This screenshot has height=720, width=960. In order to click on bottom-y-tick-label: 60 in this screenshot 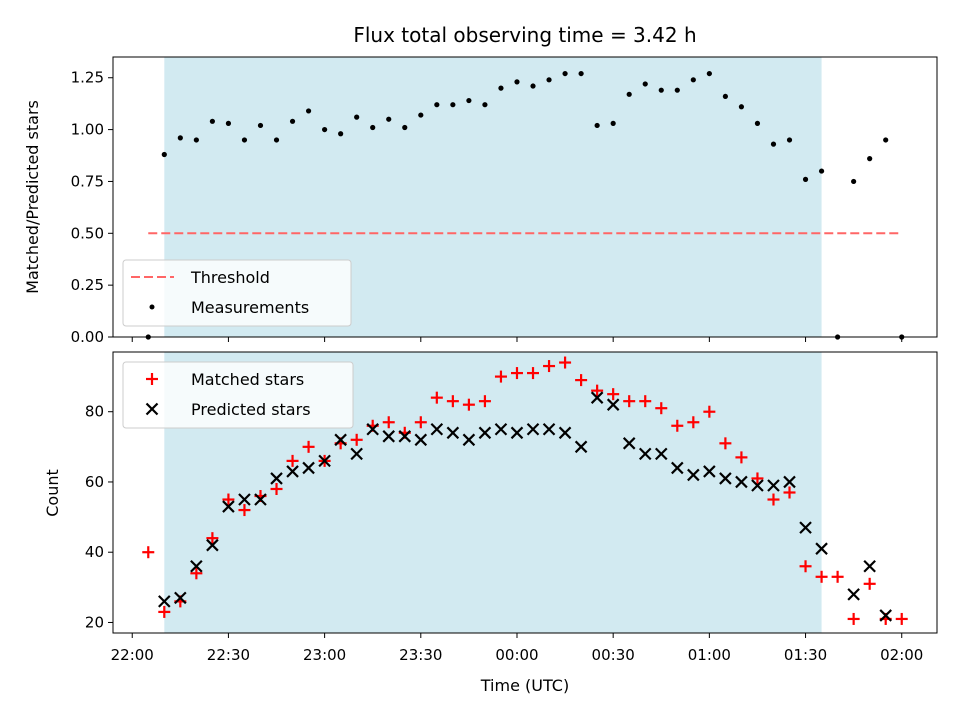, I will do `click(94, 482)`.